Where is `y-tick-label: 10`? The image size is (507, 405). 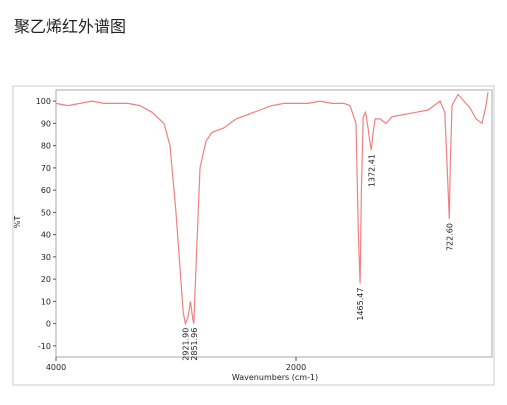
y-tick-label: 10 is located at coordinates (46, 301).